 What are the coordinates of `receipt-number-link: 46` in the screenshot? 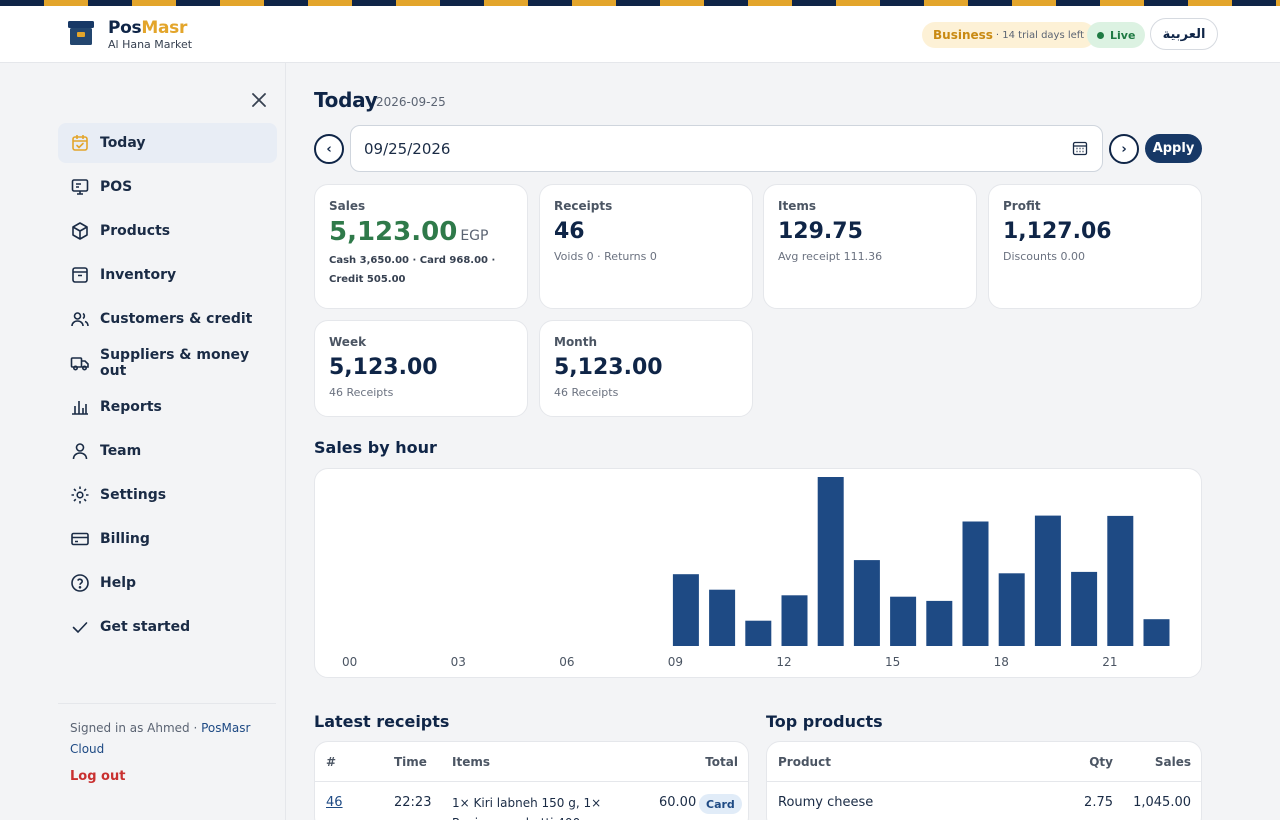 It's located at (334, 802).